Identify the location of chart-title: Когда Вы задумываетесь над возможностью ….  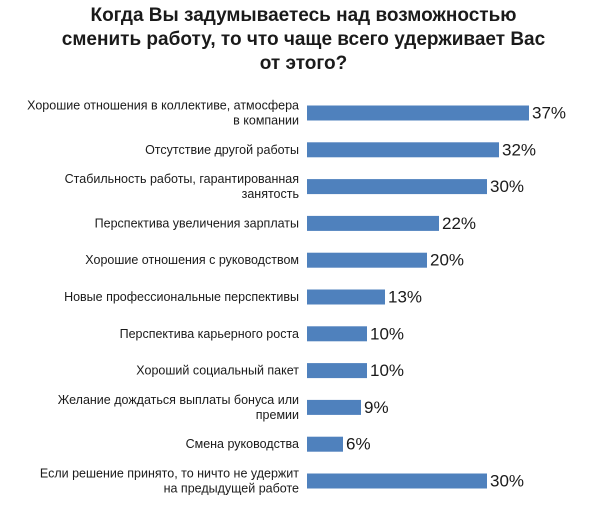
(303, 40).